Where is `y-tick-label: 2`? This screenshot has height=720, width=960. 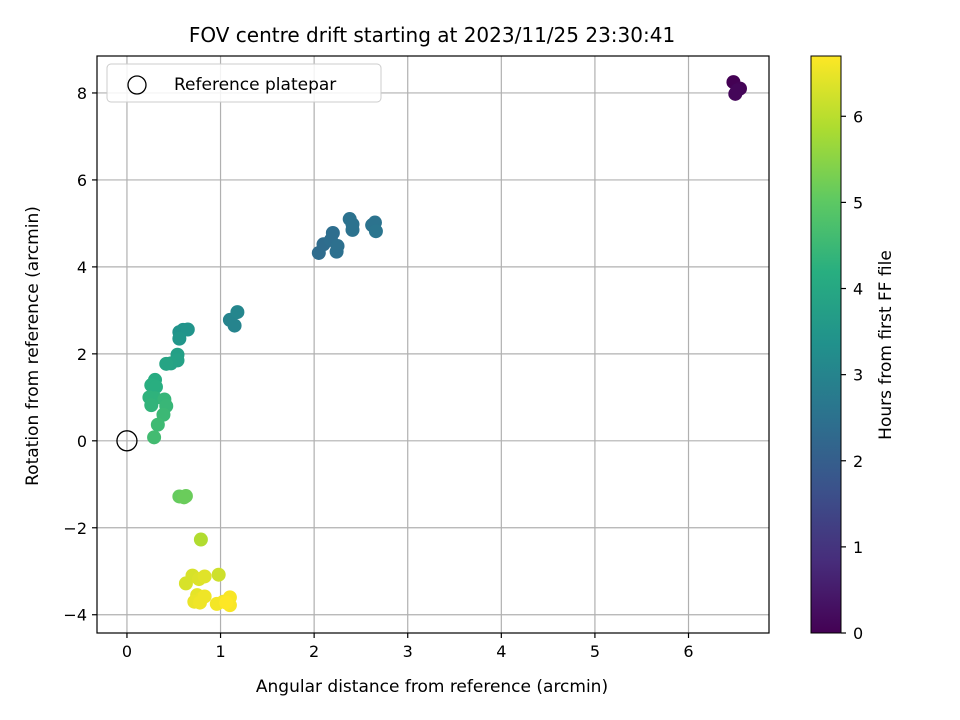 y-tick-label: 2 is located at coordinates (82, 354).